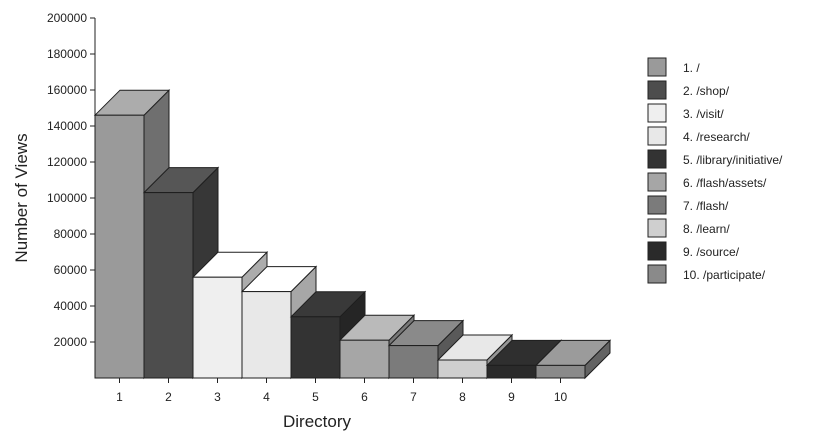  Describe the element at coordinates (703, 114) in the screenshot. I see `legend-label: 3. /visit/` at that location.